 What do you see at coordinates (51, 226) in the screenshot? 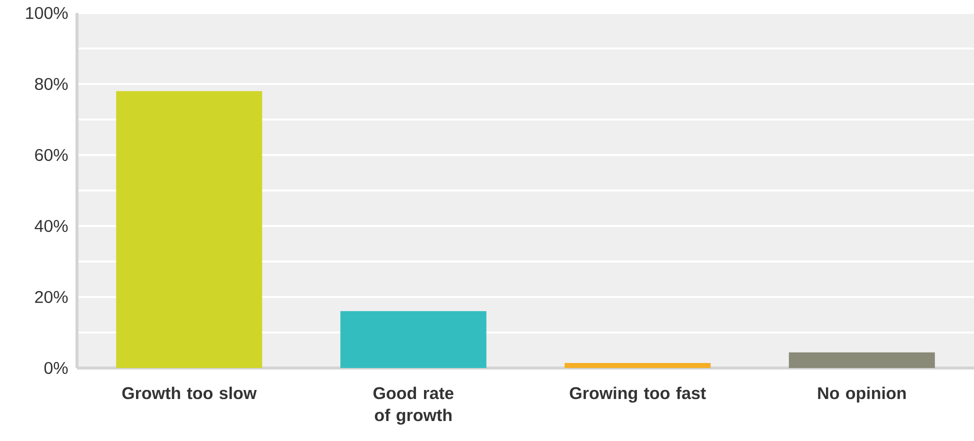
I see `y-tick-label: 40%` at bounding box center [51, 226].